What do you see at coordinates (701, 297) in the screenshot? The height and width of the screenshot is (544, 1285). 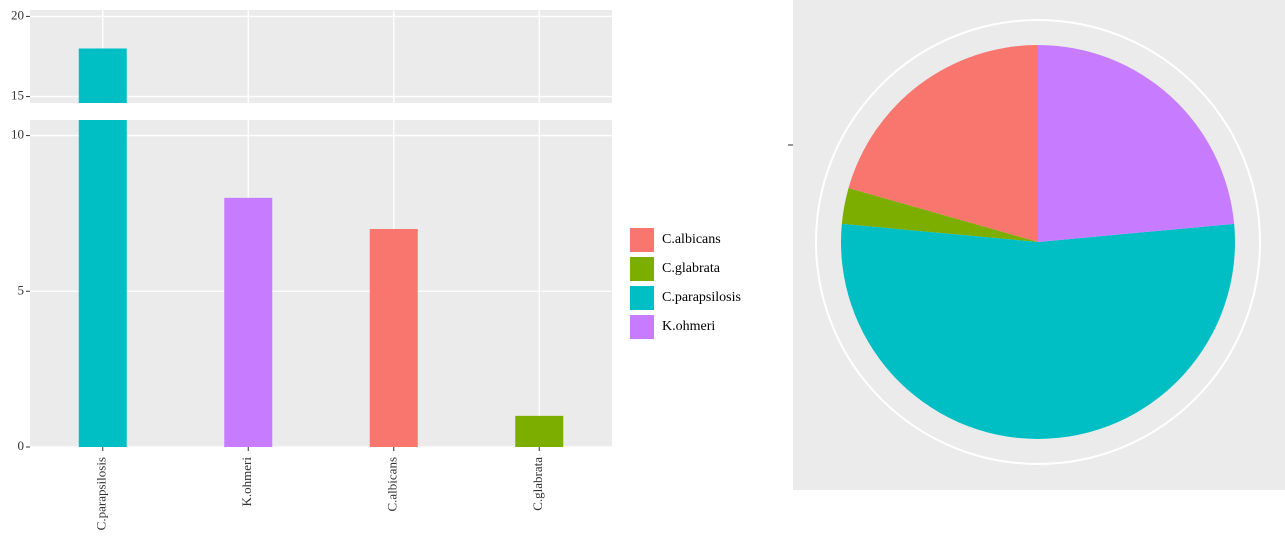 I see `legend-label: C.parapsilosis` at bounding box center [701, 297].